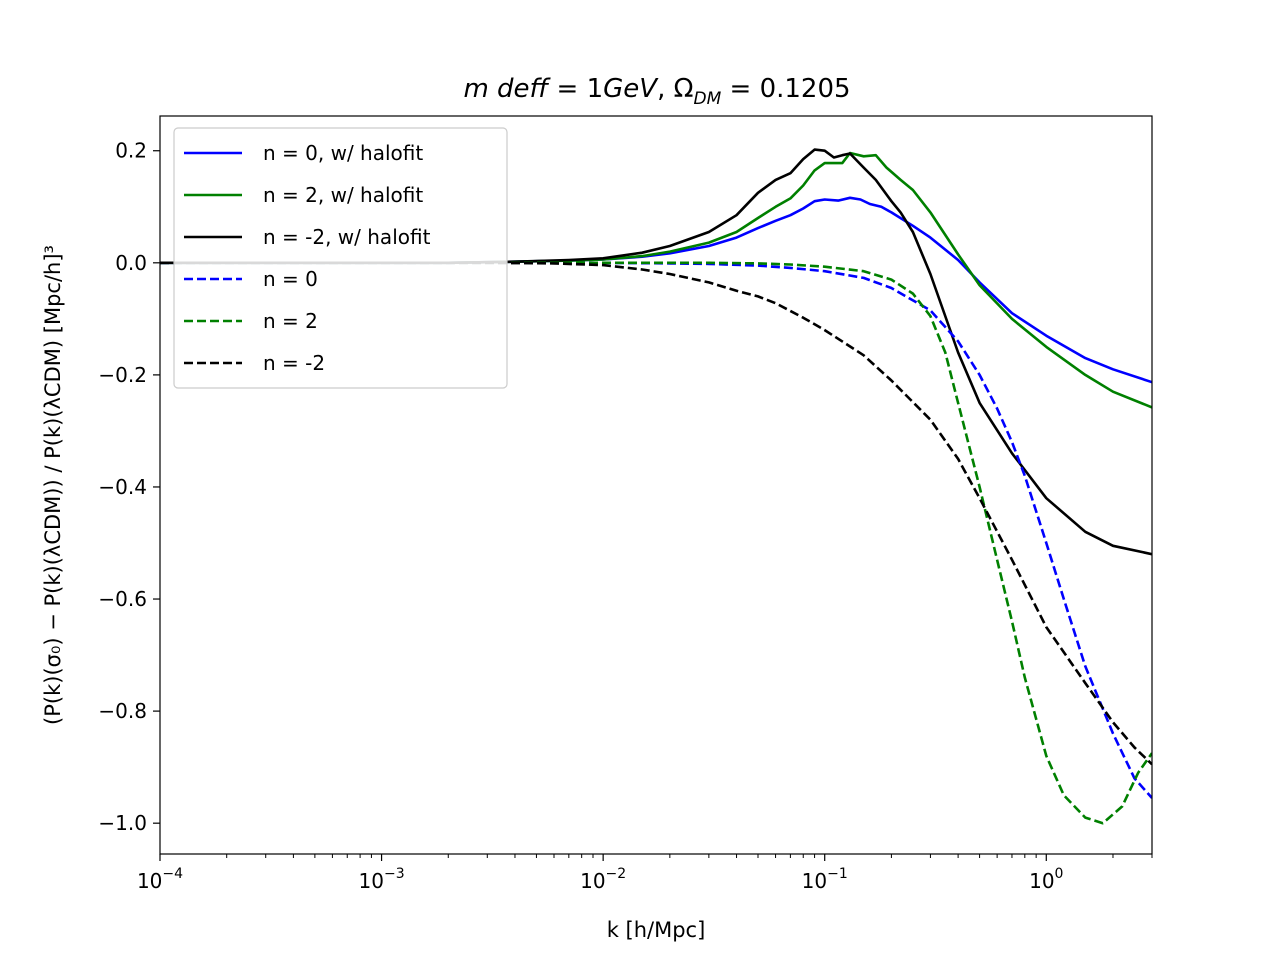  I want to click on y-tick-label-0: 0.2, so click(131, 151).